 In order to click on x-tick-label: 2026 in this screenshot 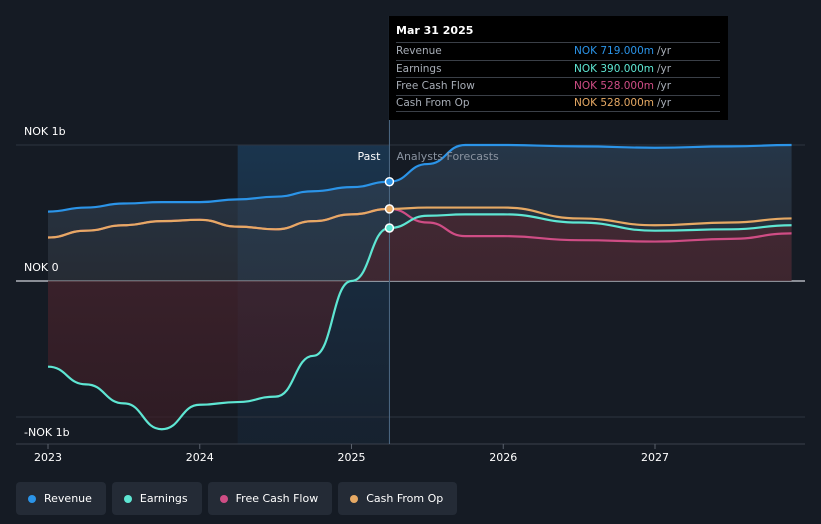, I will do `click(503, 457)`.